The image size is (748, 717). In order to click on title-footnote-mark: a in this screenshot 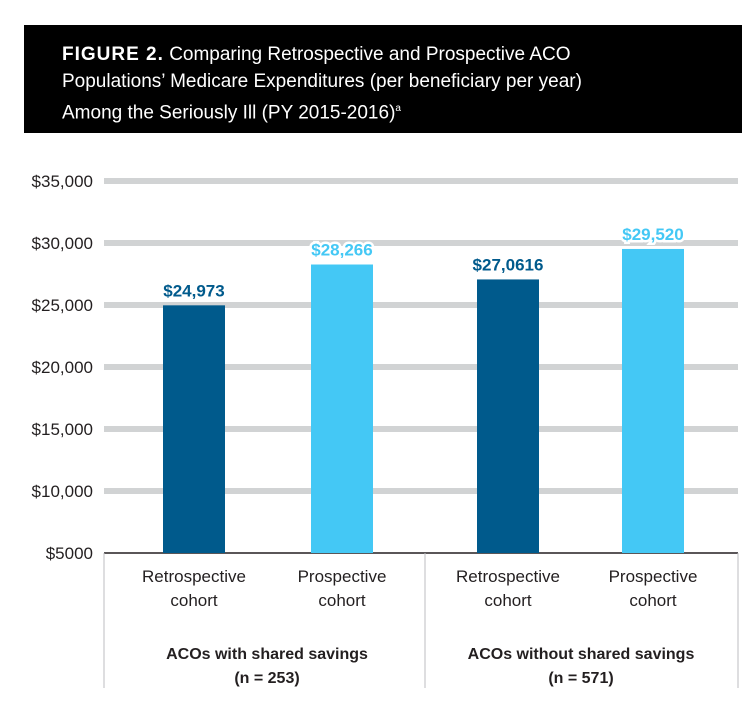, I will do `click(398, 108)`.